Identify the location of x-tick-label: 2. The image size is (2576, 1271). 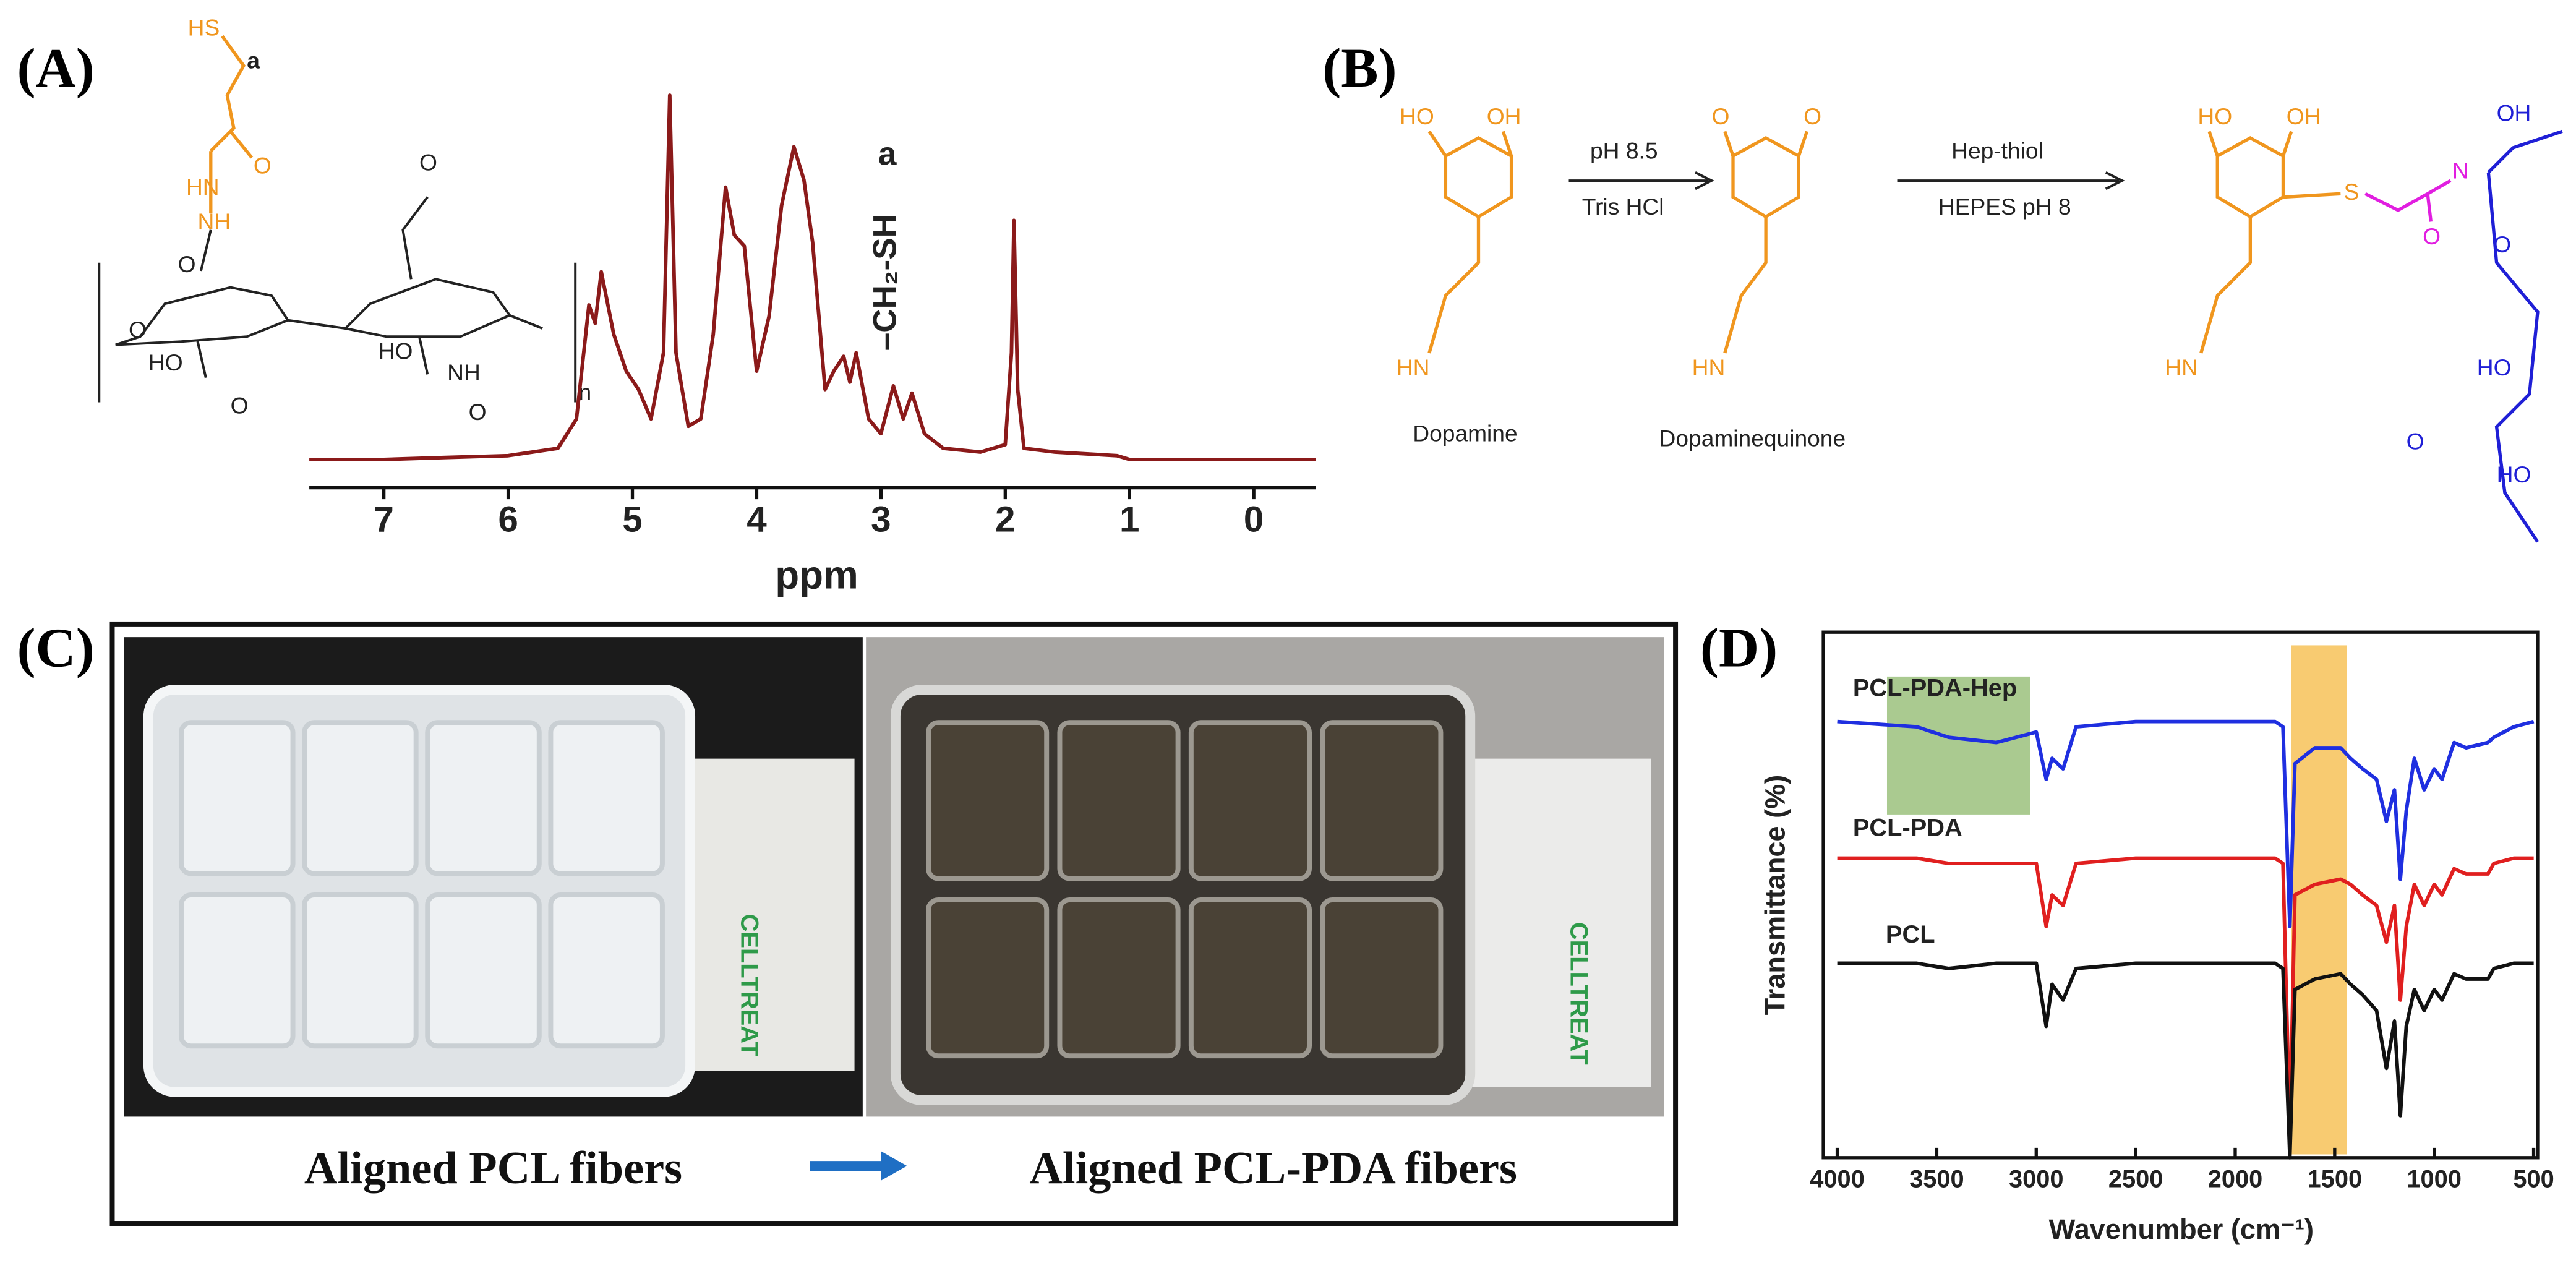
(1005, 520).